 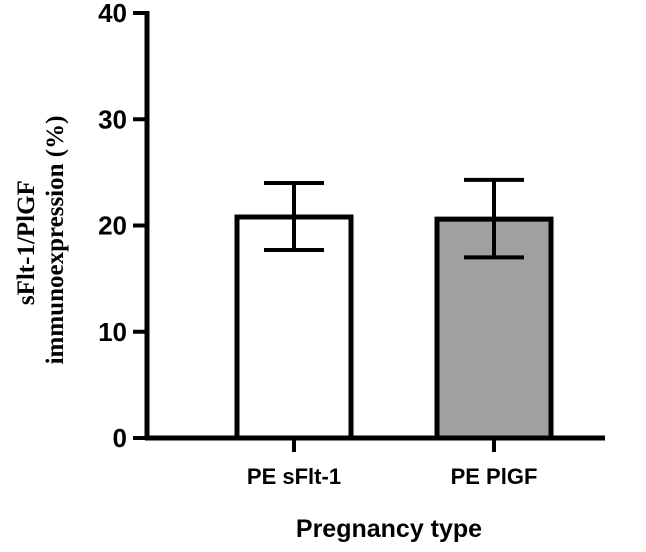 I want to click on x-axis-ticks: PE sFlt-1 PE PlGF, so click(x=392, y=463).